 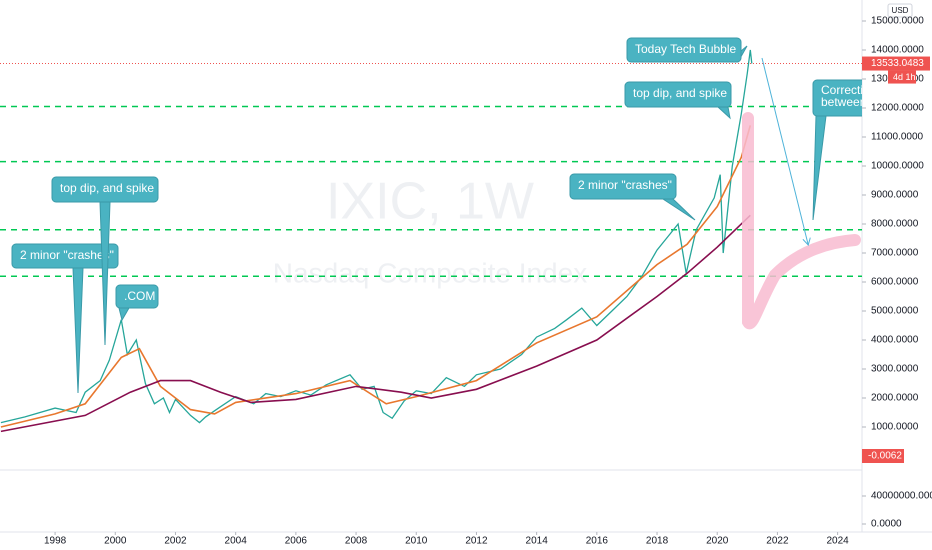 I want to click on y-tick-label: 6000.0000, so click(x=895, y=282).